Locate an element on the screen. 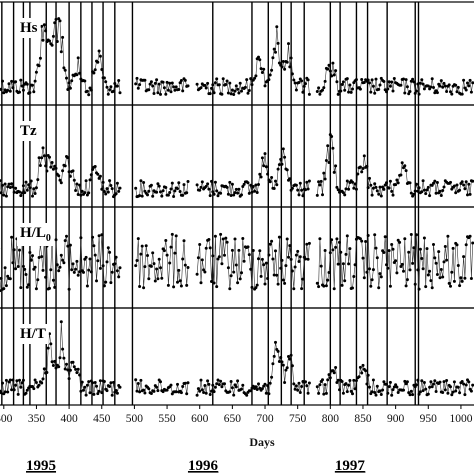 The height and width of the screenshot is (474, 474). x-tick-label: 950 is located at coordinates (429, 419).